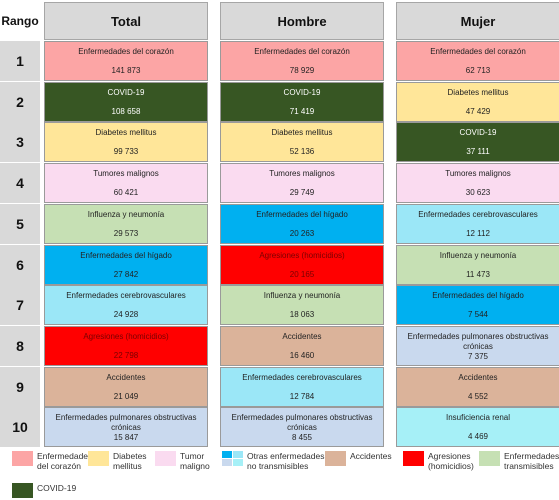 The height and width of the screenshot is (500, 559). I want to click on death-count: 12 784, so click(302, 396).